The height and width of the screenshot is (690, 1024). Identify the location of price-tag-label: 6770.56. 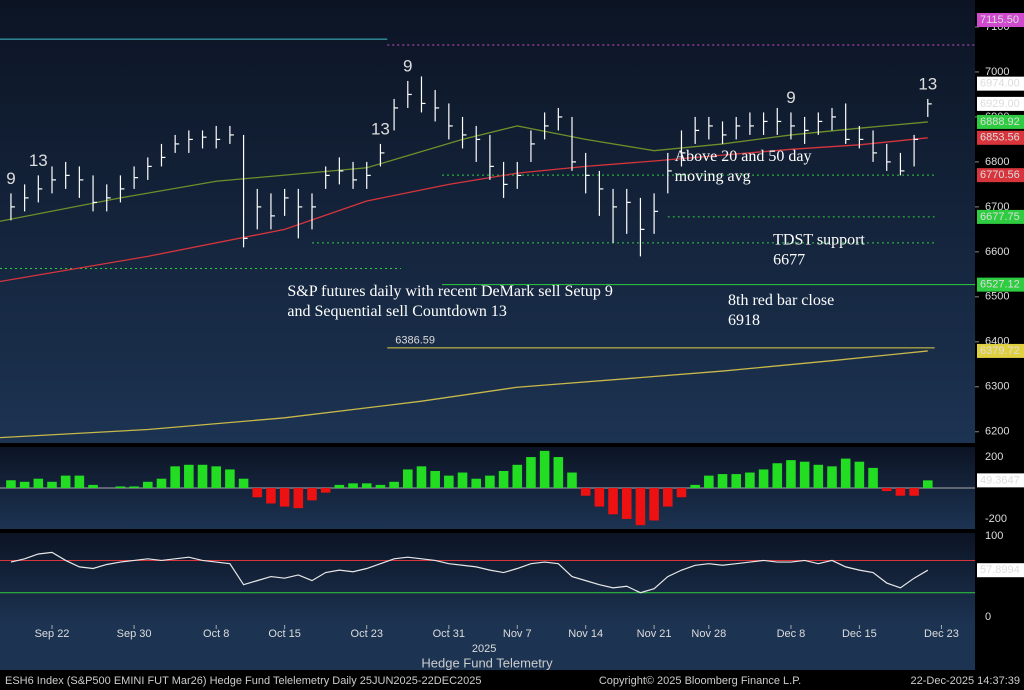
(1000, 175).